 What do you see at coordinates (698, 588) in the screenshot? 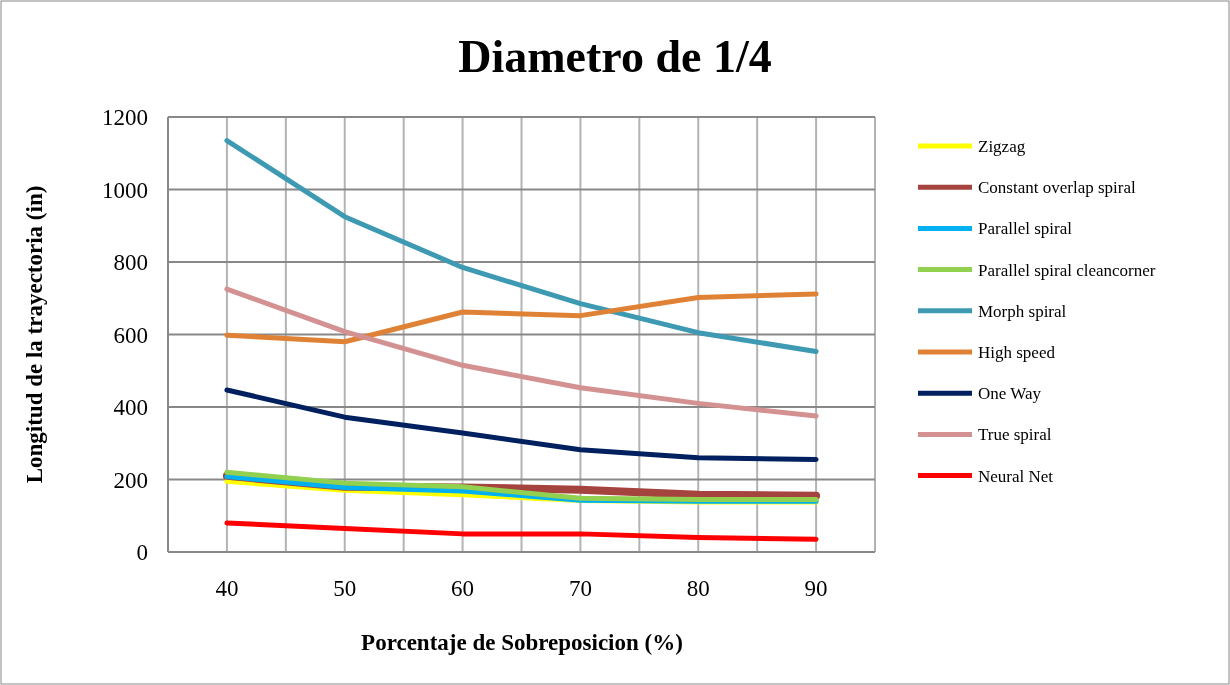
I see `x-tick-label: 80` at bounding box center [698, 588].